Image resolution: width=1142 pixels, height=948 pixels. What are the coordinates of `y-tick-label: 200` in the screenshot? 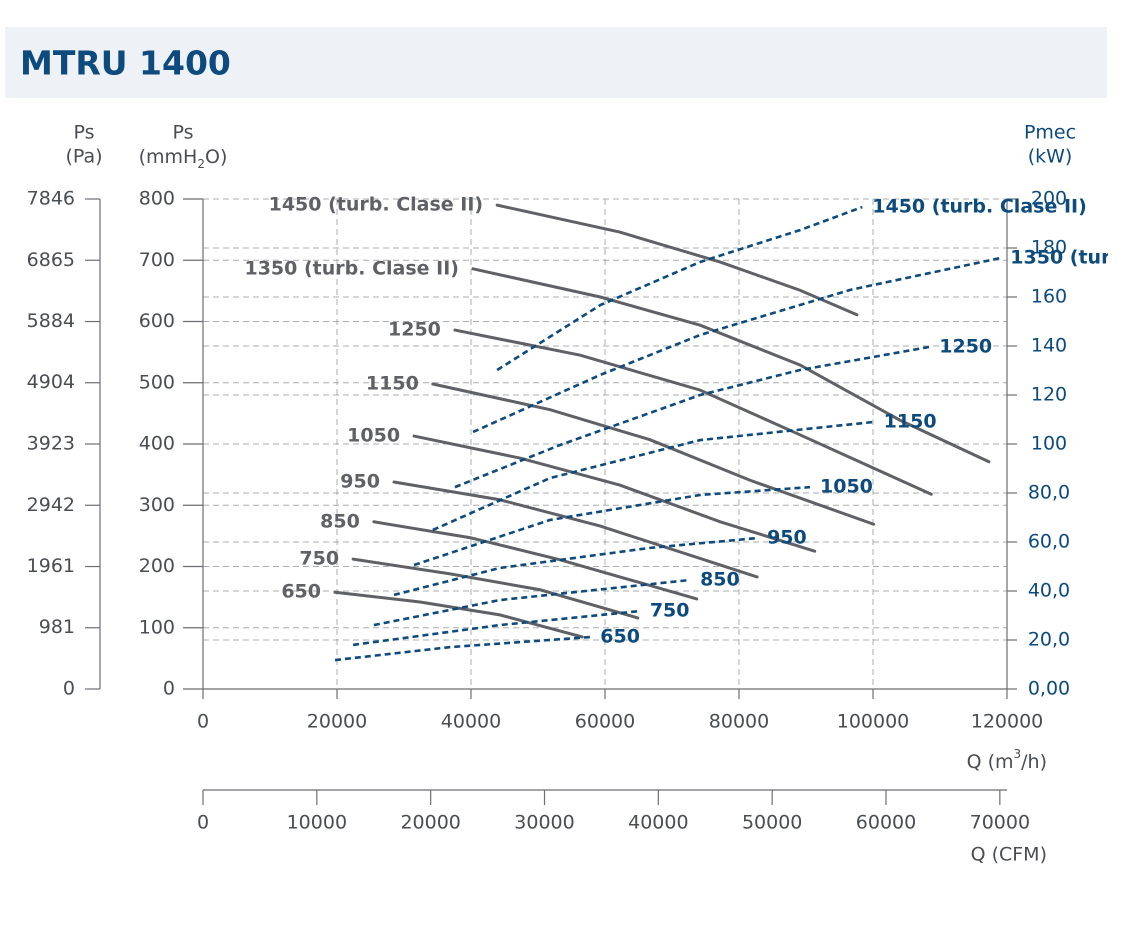 It's located at (157, 566).